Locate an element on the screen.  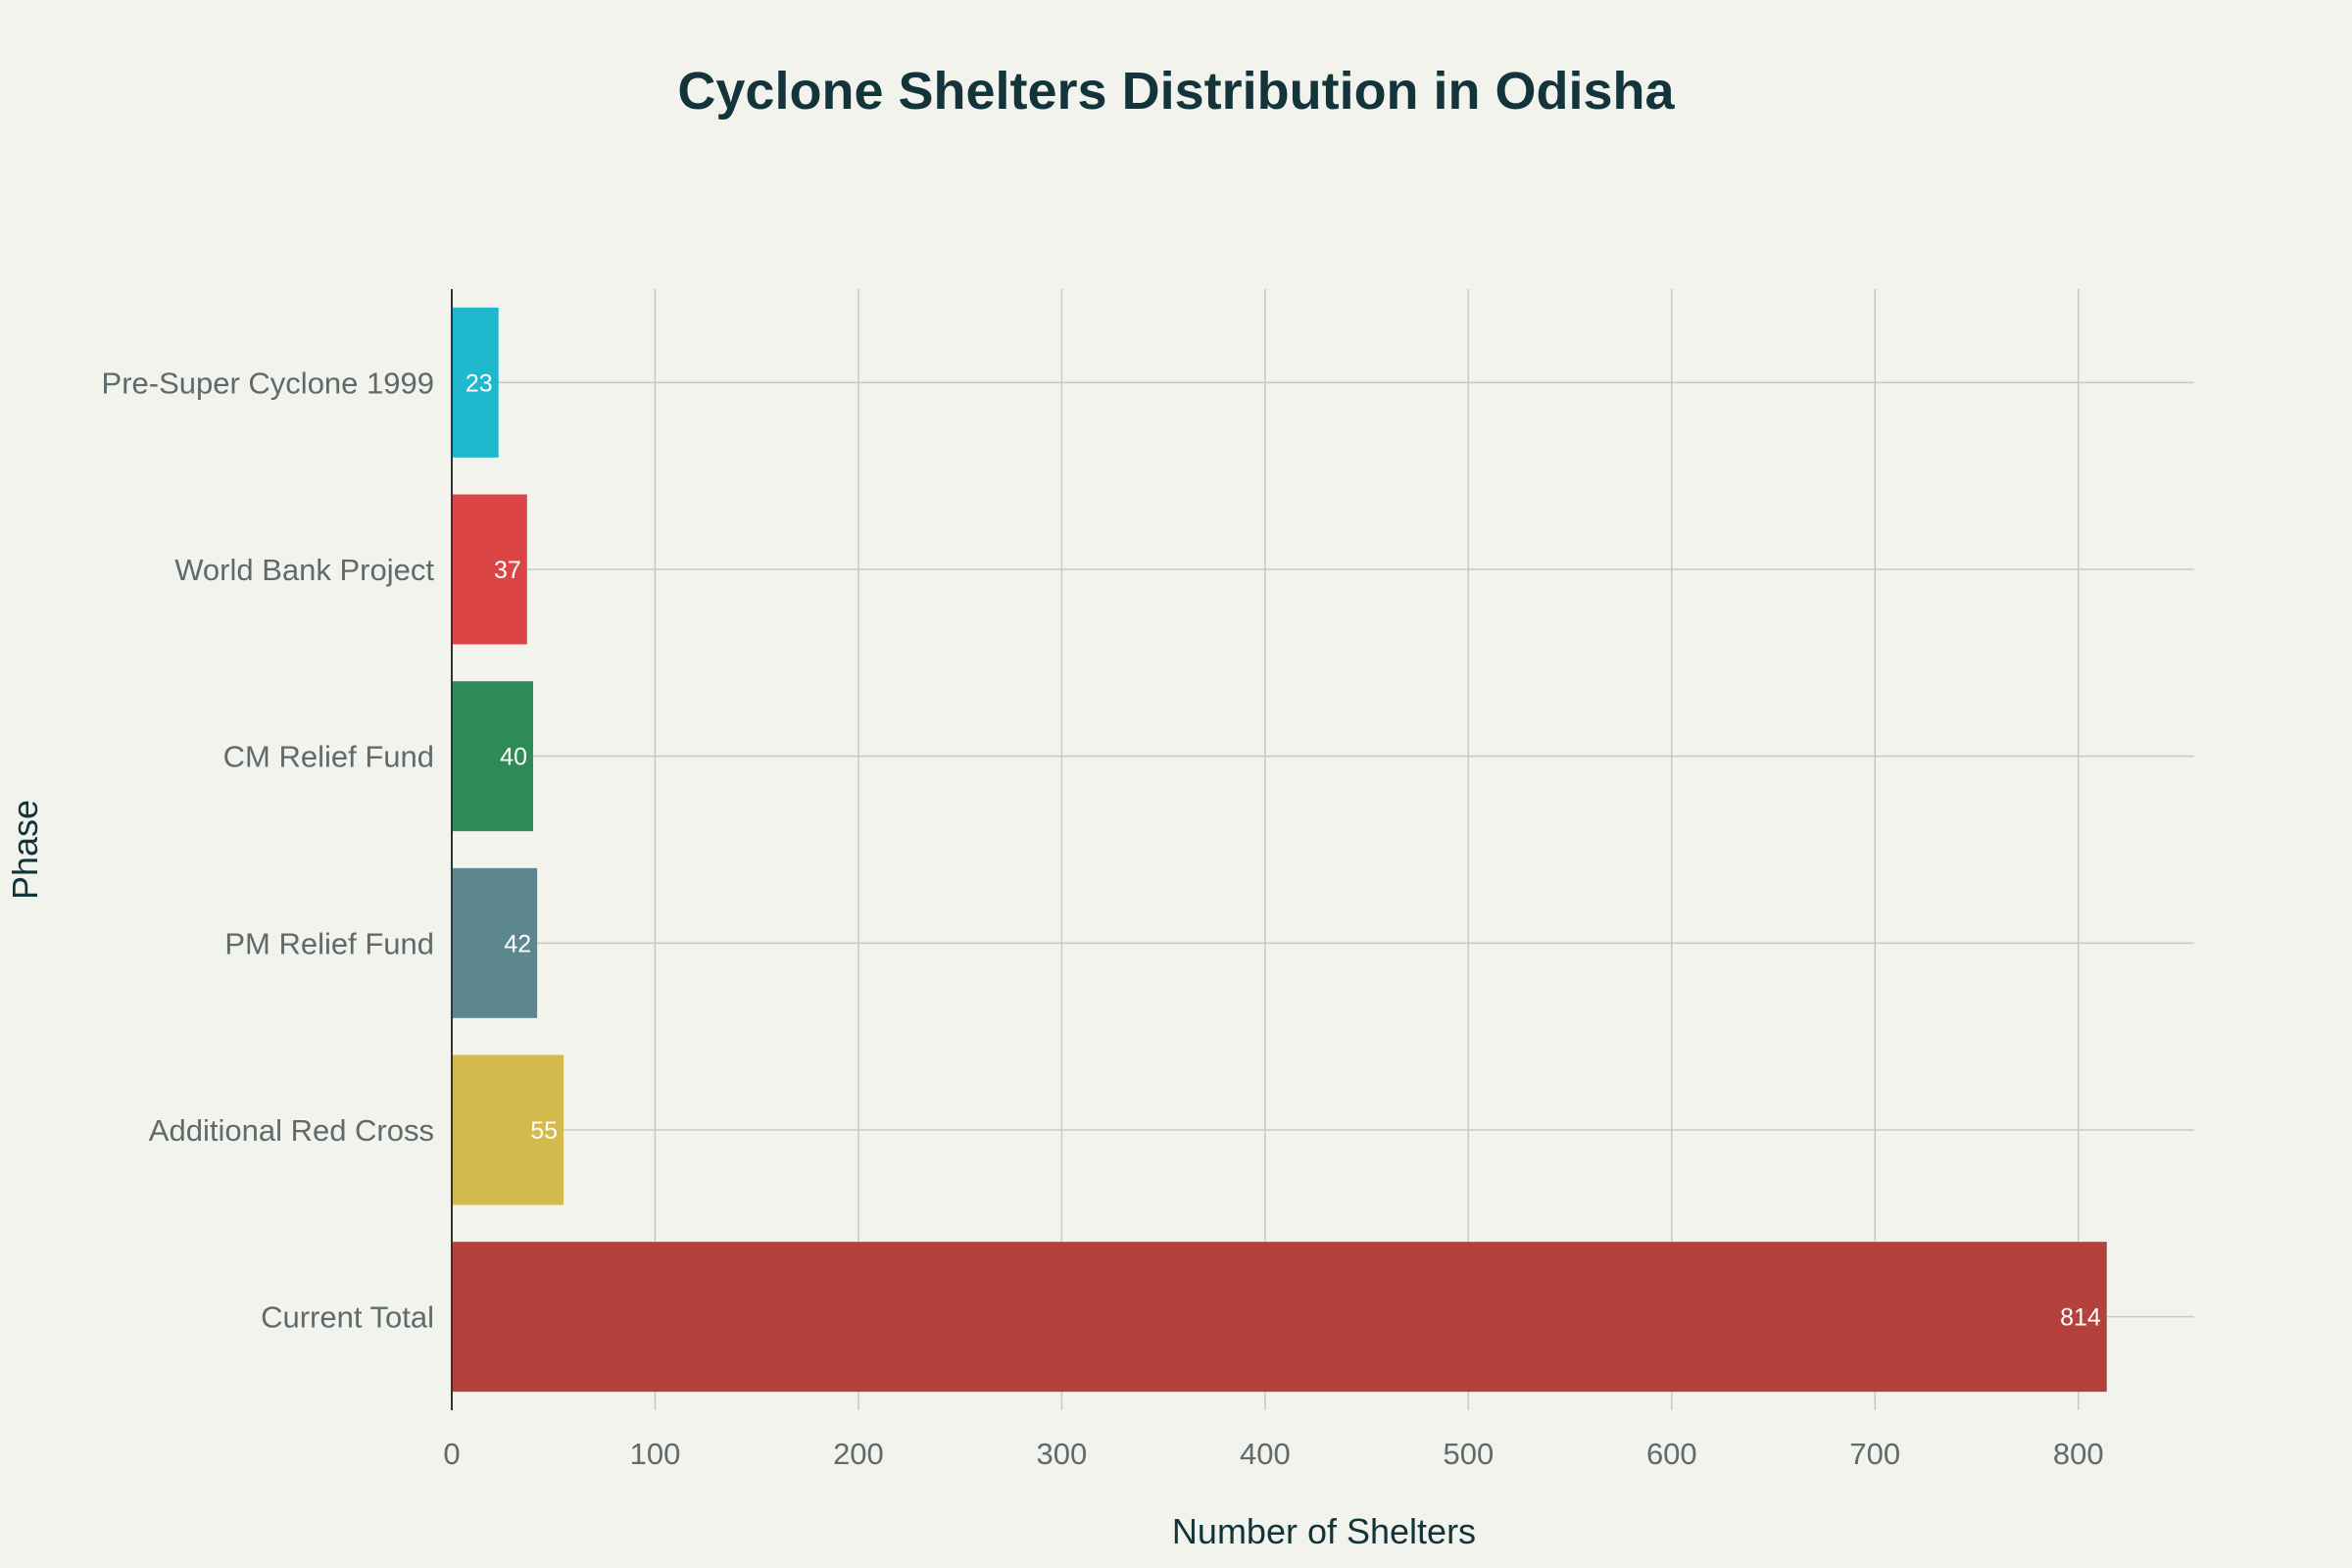
y-tick-label: Additional Red Cross is located at coordinates (291, 1130).